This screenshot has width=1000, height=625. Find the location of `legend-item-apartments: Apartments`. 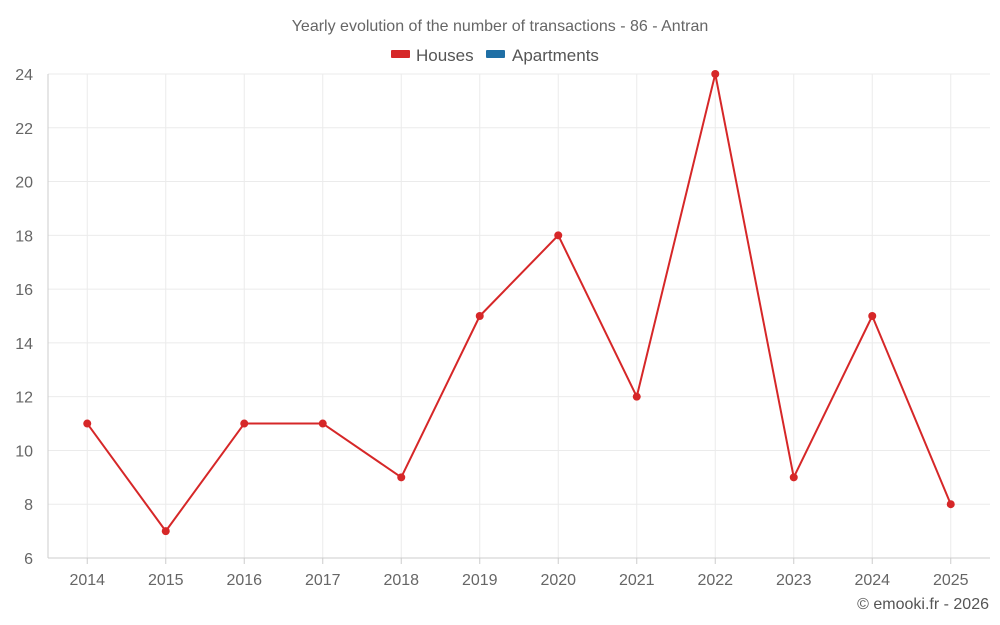

legend-item-apartments: Apartments is located at coordinates (542, 55).